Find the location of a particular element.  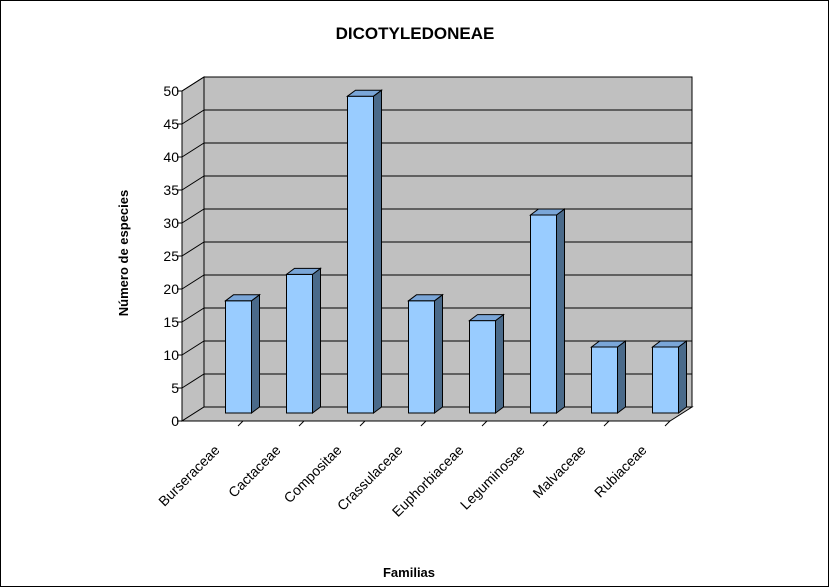

y-tick-label: 10 is located at coordinates (171, 355).